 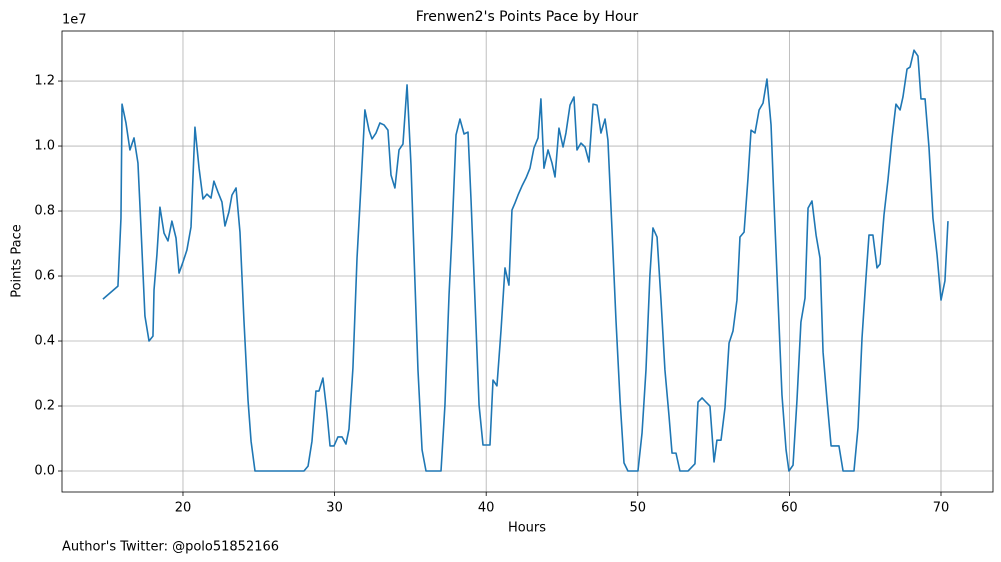 What do you see at coordinates (941, 508) in the screenshot?
I see `x-tick-label: 70` at bounding box center [941, 508].